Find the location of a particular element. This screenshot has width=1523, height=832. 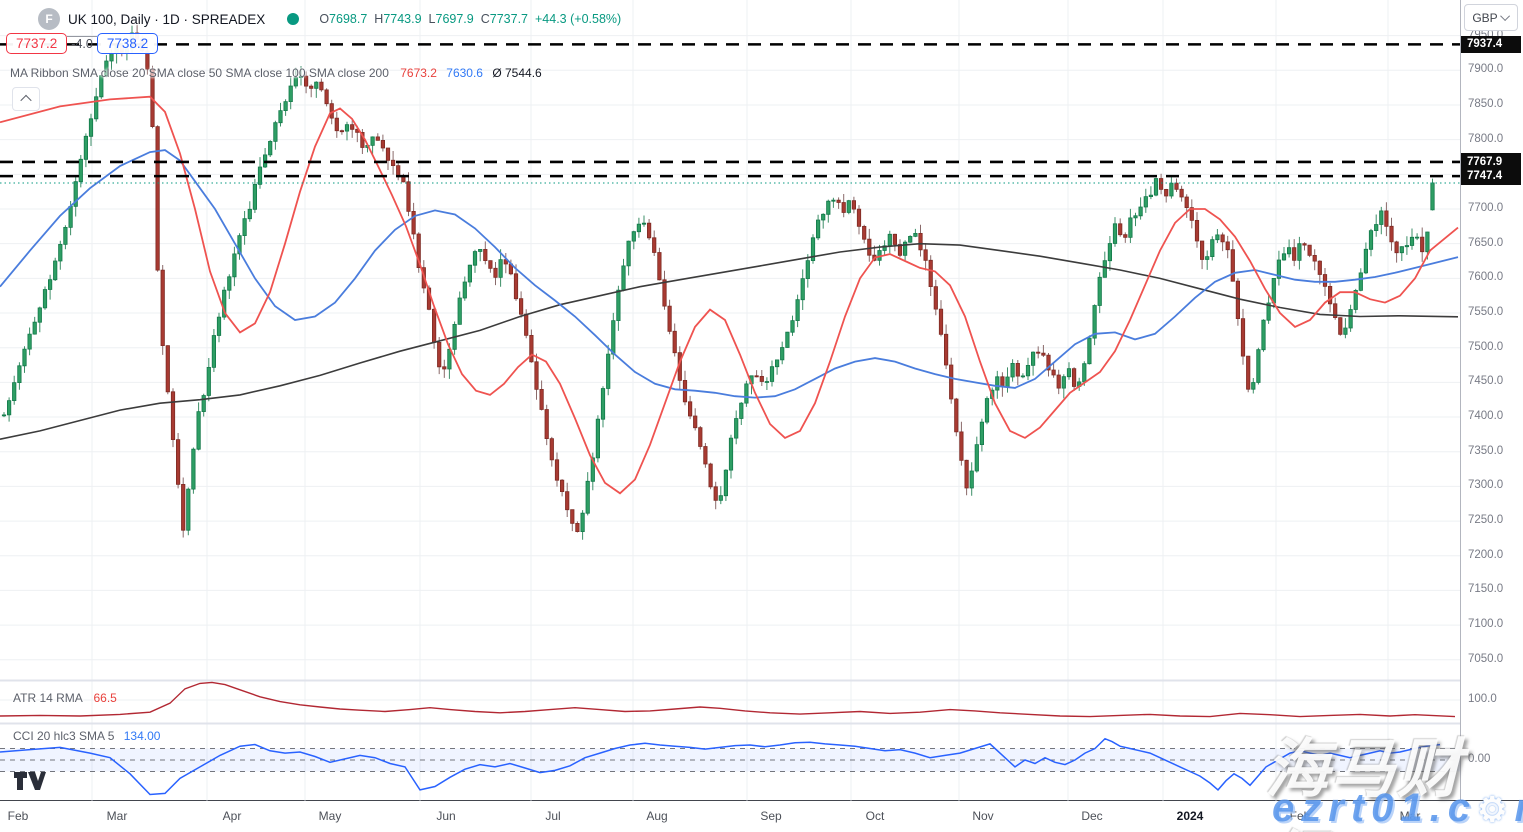

watermark-domain-prefix: ezrt01.c is located at coordinates (1374, 808).